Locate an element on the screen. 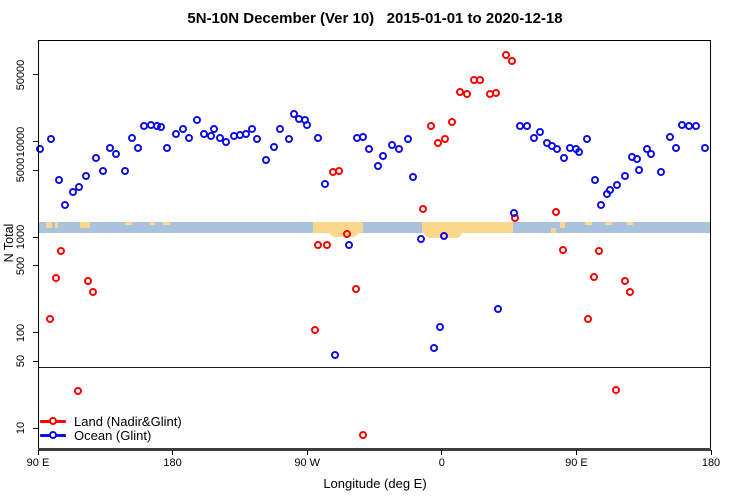  legend-ocean-label: Ocean (Glint) is located at coordinates (113, 435).